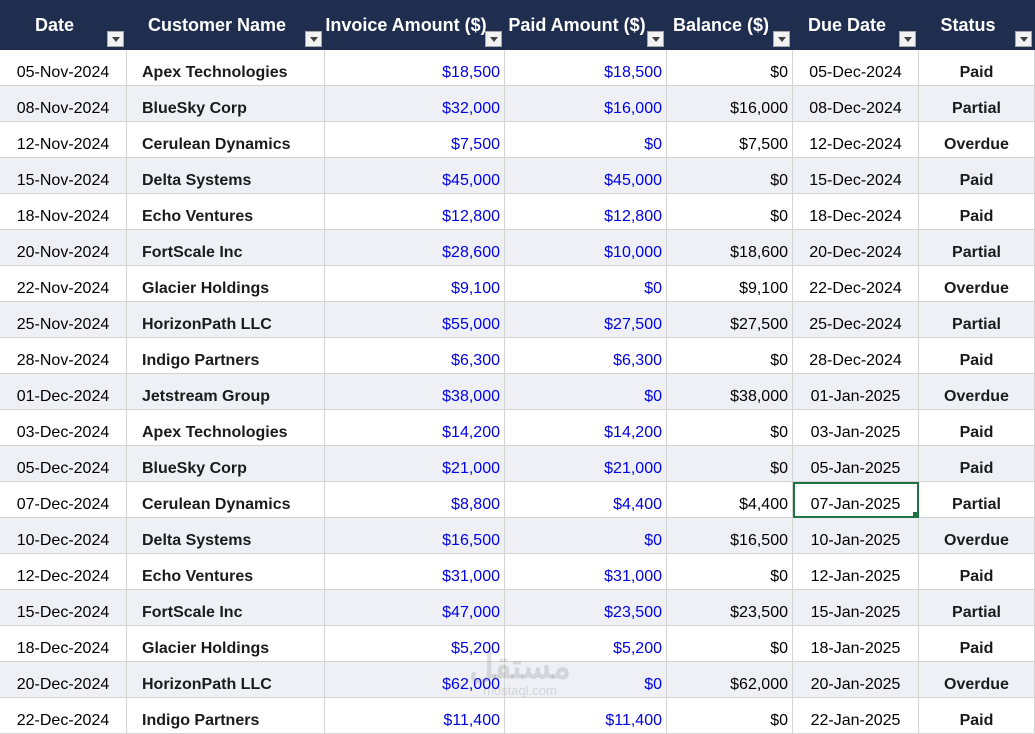 Image resolution: width=1035 pixels, height=734 pixels. I want to click on cell-date: 01-Dec-2024, so click(63, 392).